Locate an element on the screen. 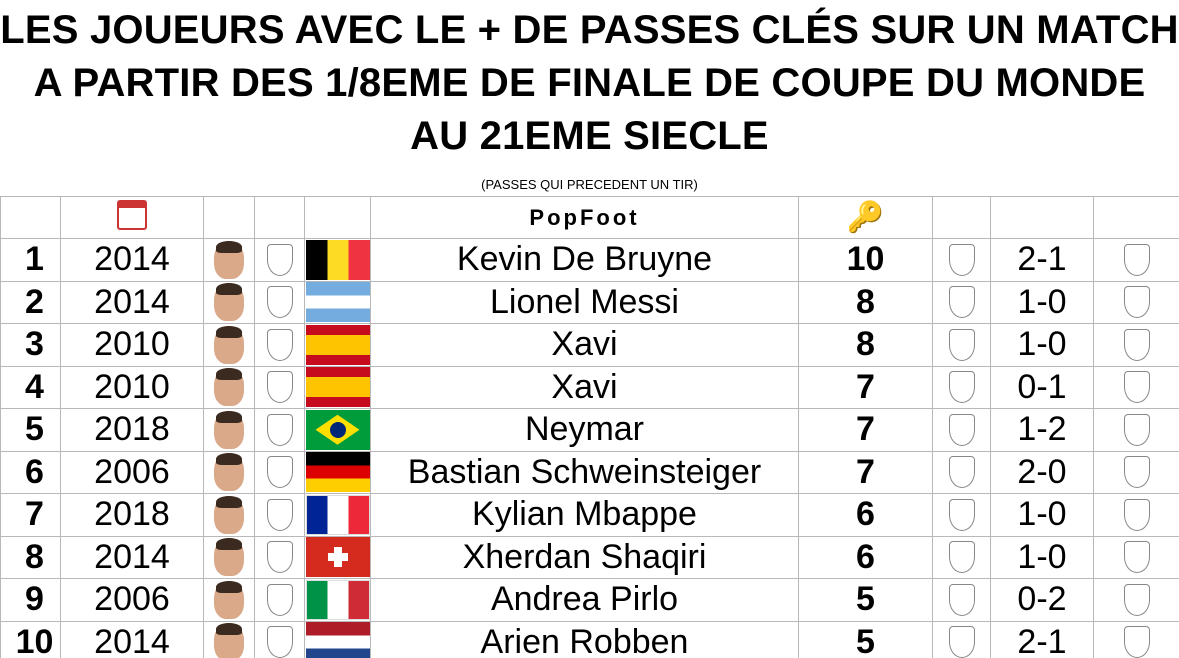 The image size is (1179, 658). player-name: Kylian Mbappe is located at coordinates (584, 515).